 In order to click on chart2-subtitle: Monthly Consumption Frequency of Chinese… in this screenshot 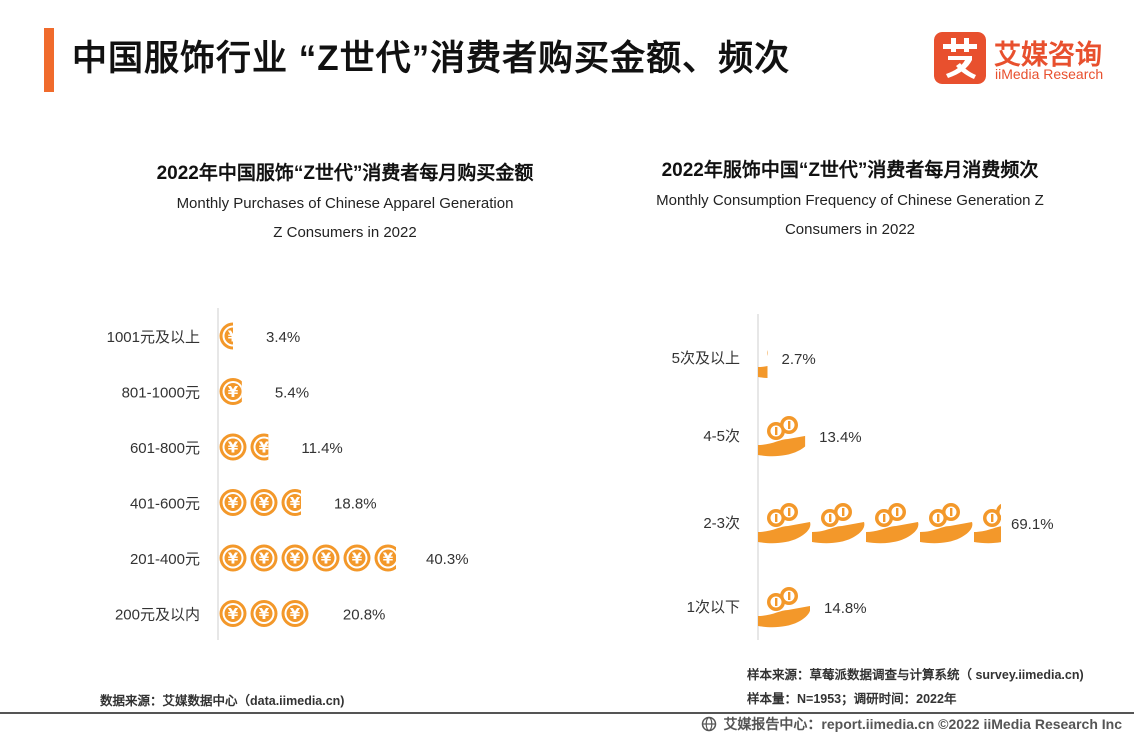, I will do `click(850, 215)`.